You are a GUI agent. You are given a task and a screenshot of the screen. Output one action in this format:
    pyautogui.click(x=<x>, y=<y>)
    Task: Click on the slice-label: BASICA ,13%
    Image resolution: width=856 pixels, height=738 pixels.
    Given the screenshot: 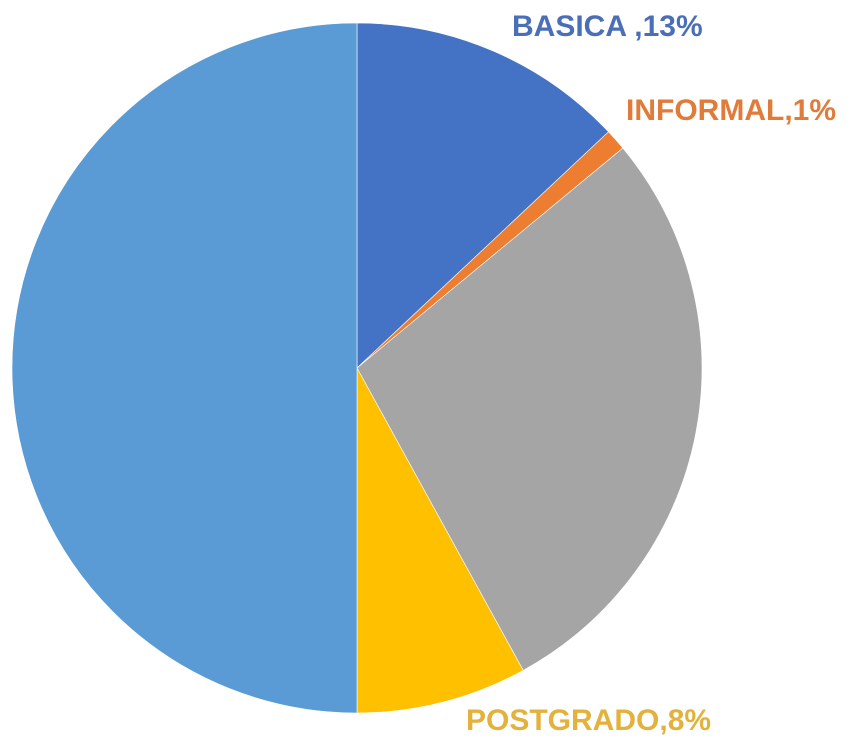 What is the action you would take?
    pyautogui.click(x=607, y=26)
    